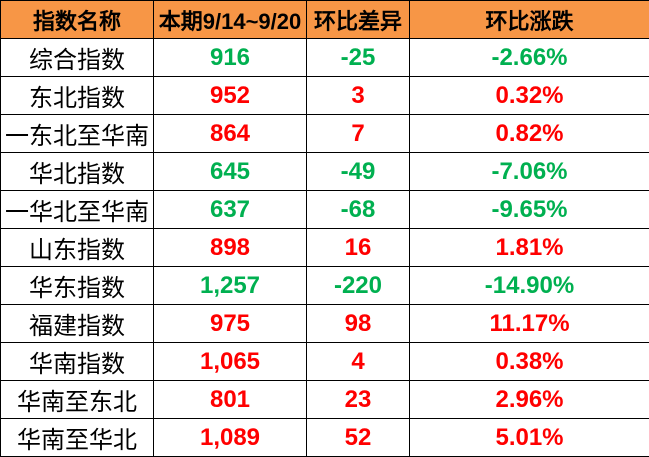  Describe the element at coordinates (358, 209) in the screenshot. I see `diff-cell: -68` at that location.